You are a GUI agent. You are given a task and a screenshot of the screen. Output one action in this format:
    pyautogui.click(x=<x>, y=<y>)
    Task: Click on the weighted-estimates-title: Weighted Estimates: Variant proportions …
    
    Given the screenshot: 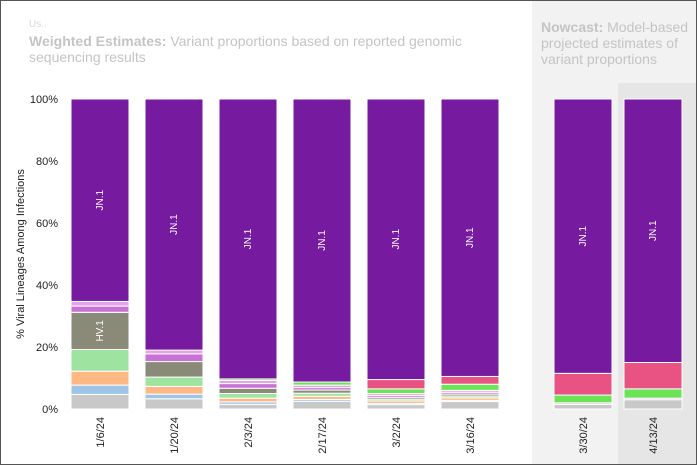 What is the action you would take?
    pyautogui.click(x=259, y=49)
    